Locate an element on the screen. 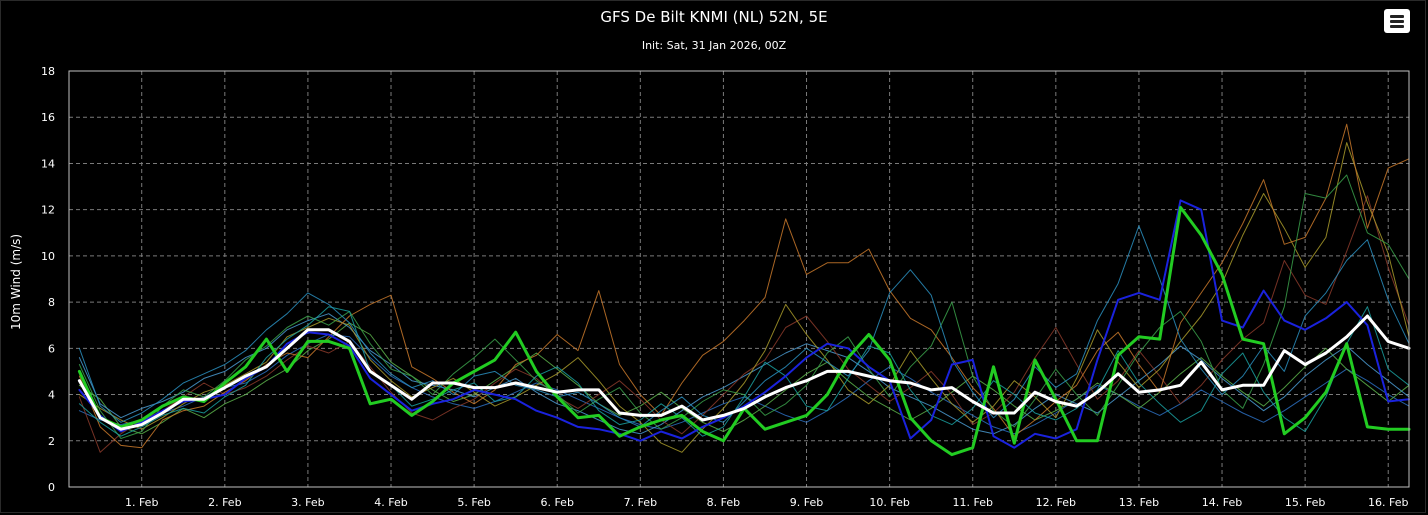 The height and width of the screenshot is (515, 1428). x-tick-label: 6. Feb is located at coordinates (556, 502).